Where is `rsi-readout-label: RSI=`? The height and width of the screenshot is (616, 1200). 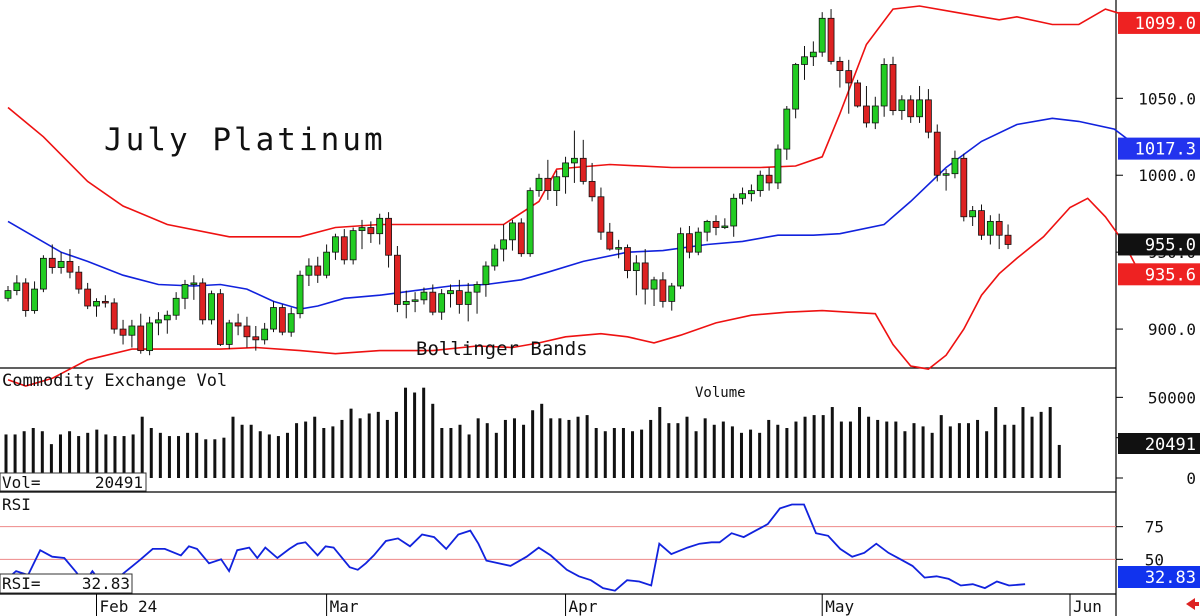
rsi-readout-label: RSI= is located at coordinates (21, 583).